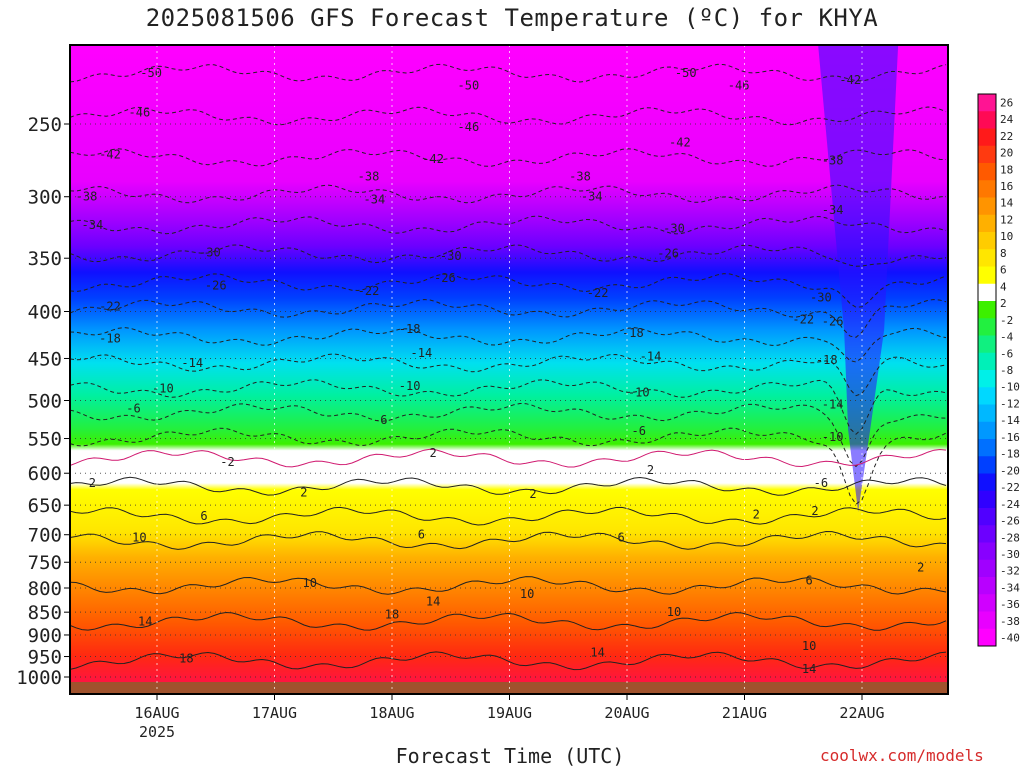 Image resolution: width=1024 pixels, height=768 pixels. What do you see at coordinates (1006, 169) in the screenshot?
I see `colorbar-label: 18` at bounding box center [1006, 169].